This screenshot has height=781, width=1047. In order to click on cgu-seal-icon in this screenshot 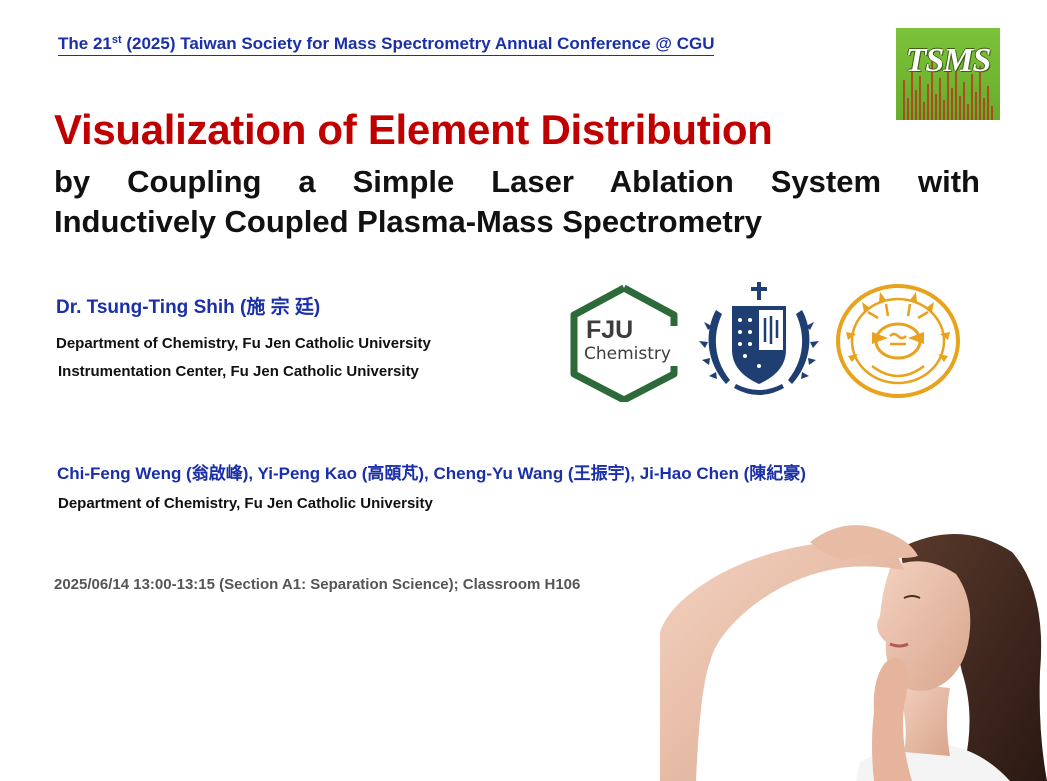, I will do `click(898, 341)`.